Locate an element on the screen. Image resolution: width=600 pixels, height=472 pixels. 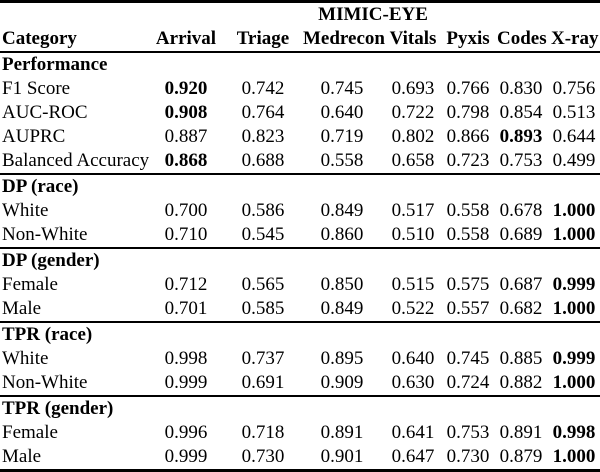
metric-value: 0.658 is located at coordinates (413, 160).